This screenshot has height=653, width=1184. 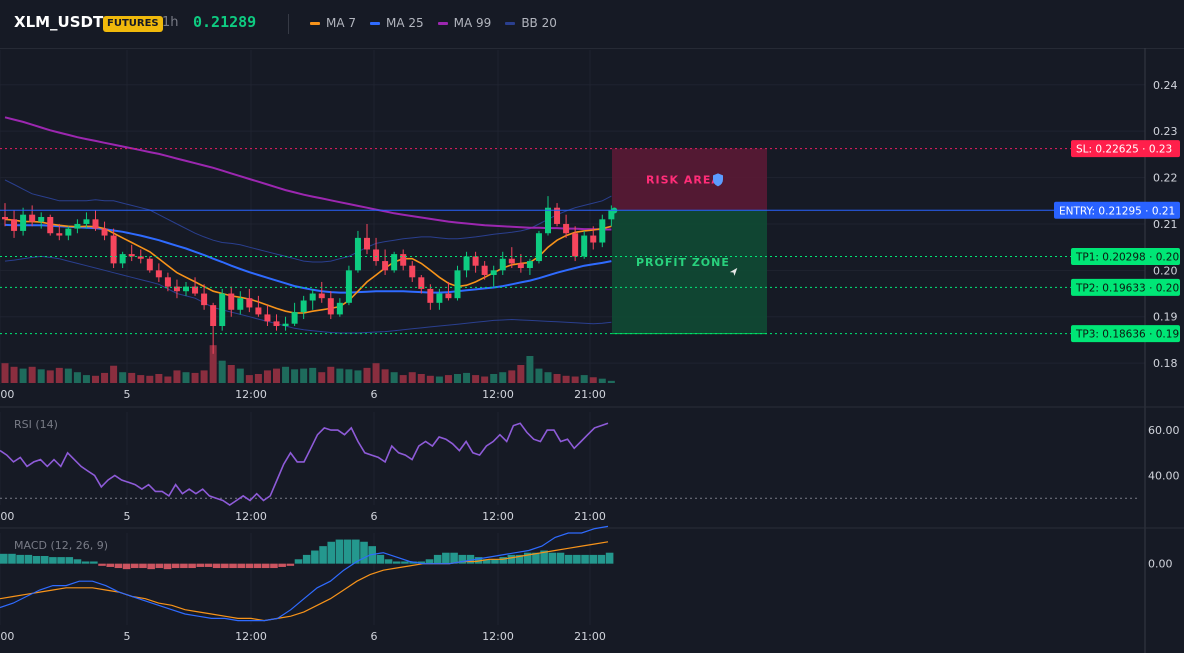 I want to click on level-tag-label: TP2: 0.19633 · 0.20, so click(x=1127, y=288).